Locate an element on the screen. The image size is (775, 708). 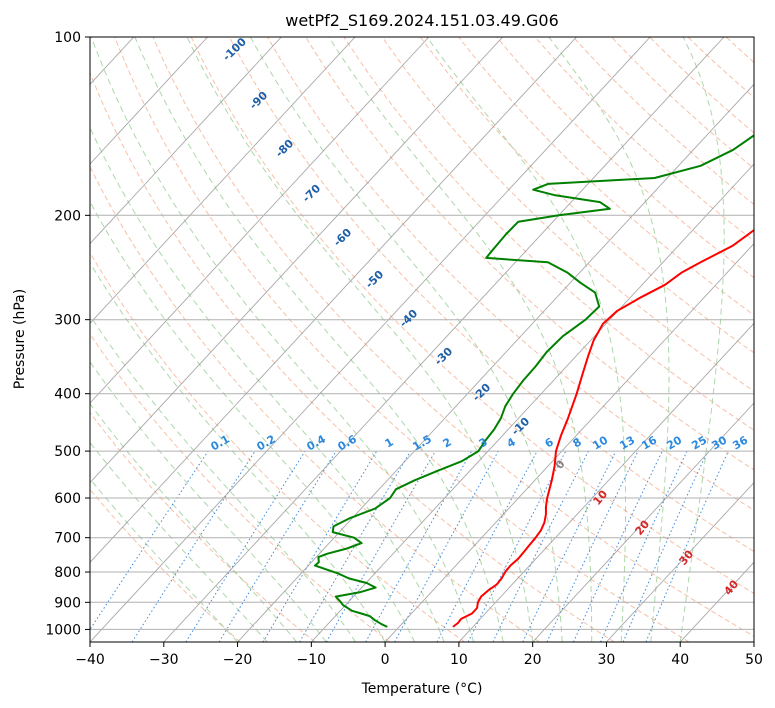
isotherm-label: -80 is located at coordinates (285, 148).